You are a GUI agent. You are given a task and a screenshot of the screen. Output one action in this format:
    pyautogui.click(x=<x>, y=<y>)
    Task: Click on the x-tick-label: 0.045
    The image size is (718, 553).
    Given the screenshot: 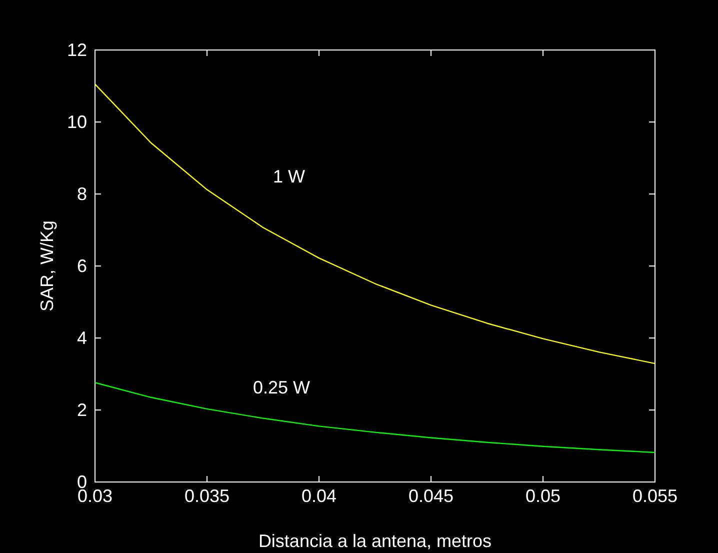 What is the action you would take?
    pyautogui.click(x=431, y=496)
    